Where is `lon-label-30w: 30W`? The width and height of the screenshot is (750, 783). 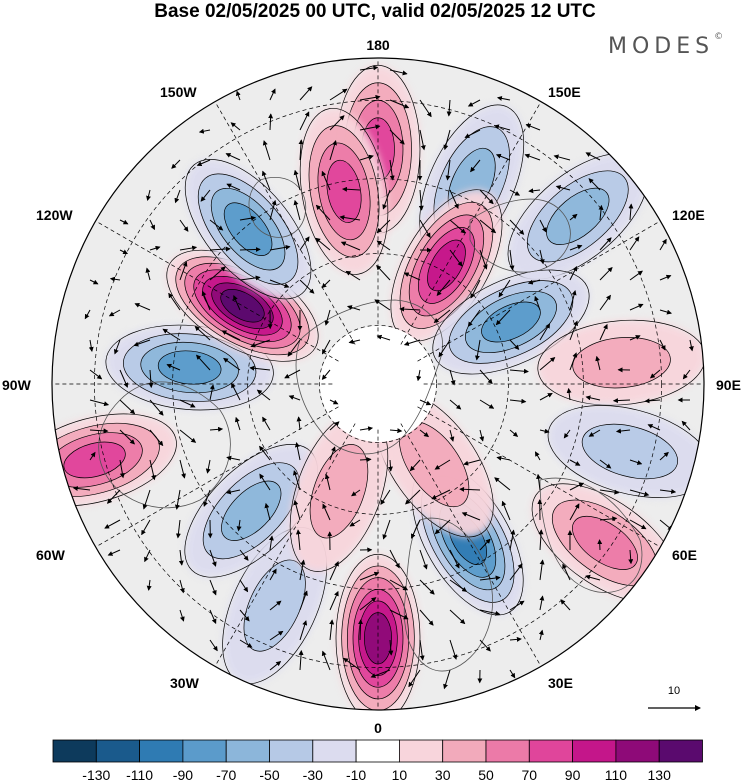
lon-label-30w: 30W is located at coordinates (185, 683).